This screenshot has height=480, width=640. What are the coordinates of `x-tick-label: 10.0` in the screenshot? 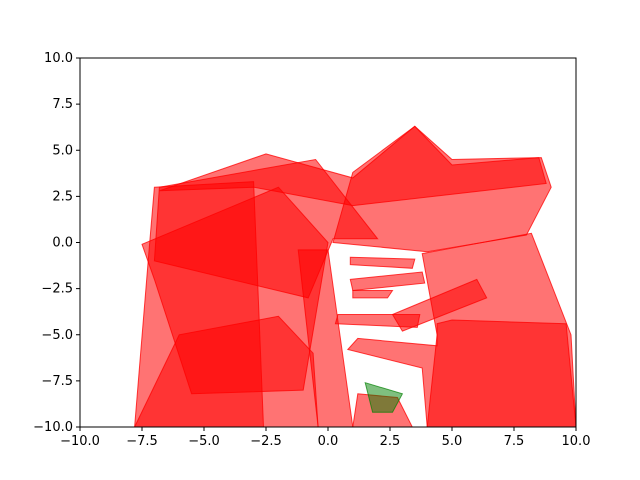 It's located at (576, 441).